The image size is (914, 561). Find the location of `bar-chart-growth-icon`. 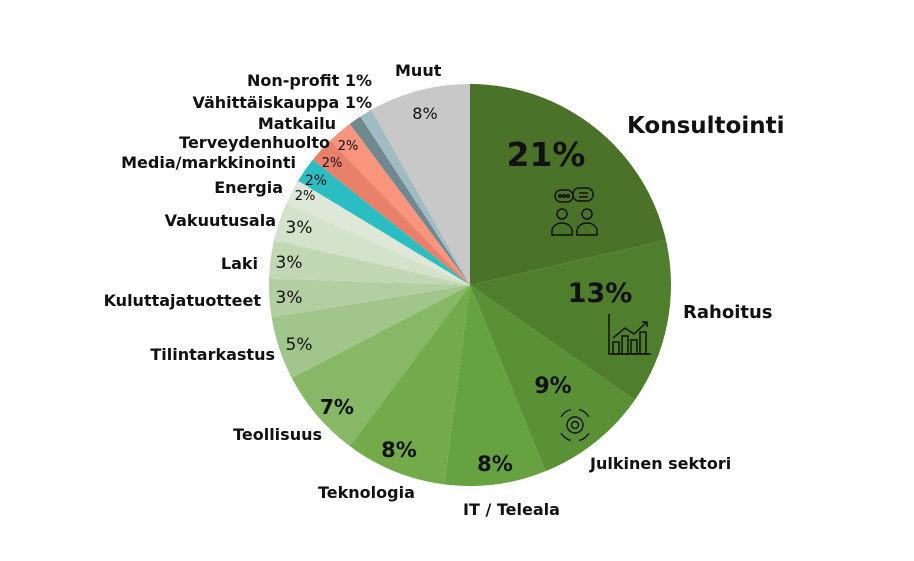

bar-chart-growth-icon is located at coordinates (629, 334).